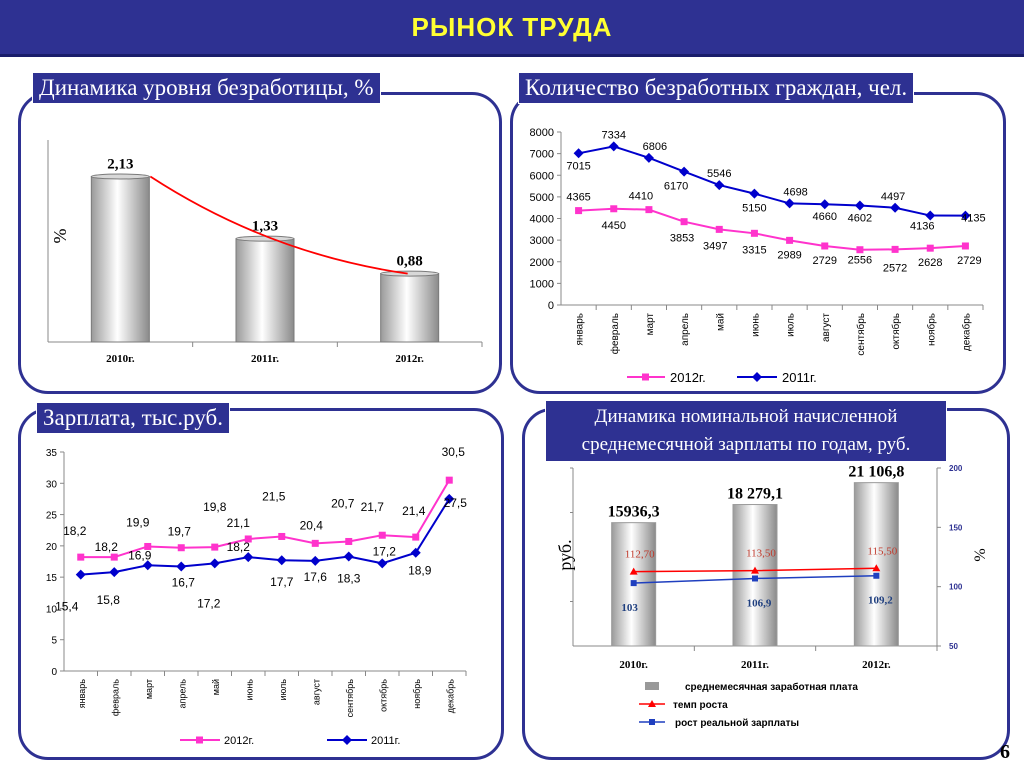  I want to click on chart-unemployment-rate: % 2,13 2010г. 1,33 2011г. 0,88 2012г., so click(265, 252).